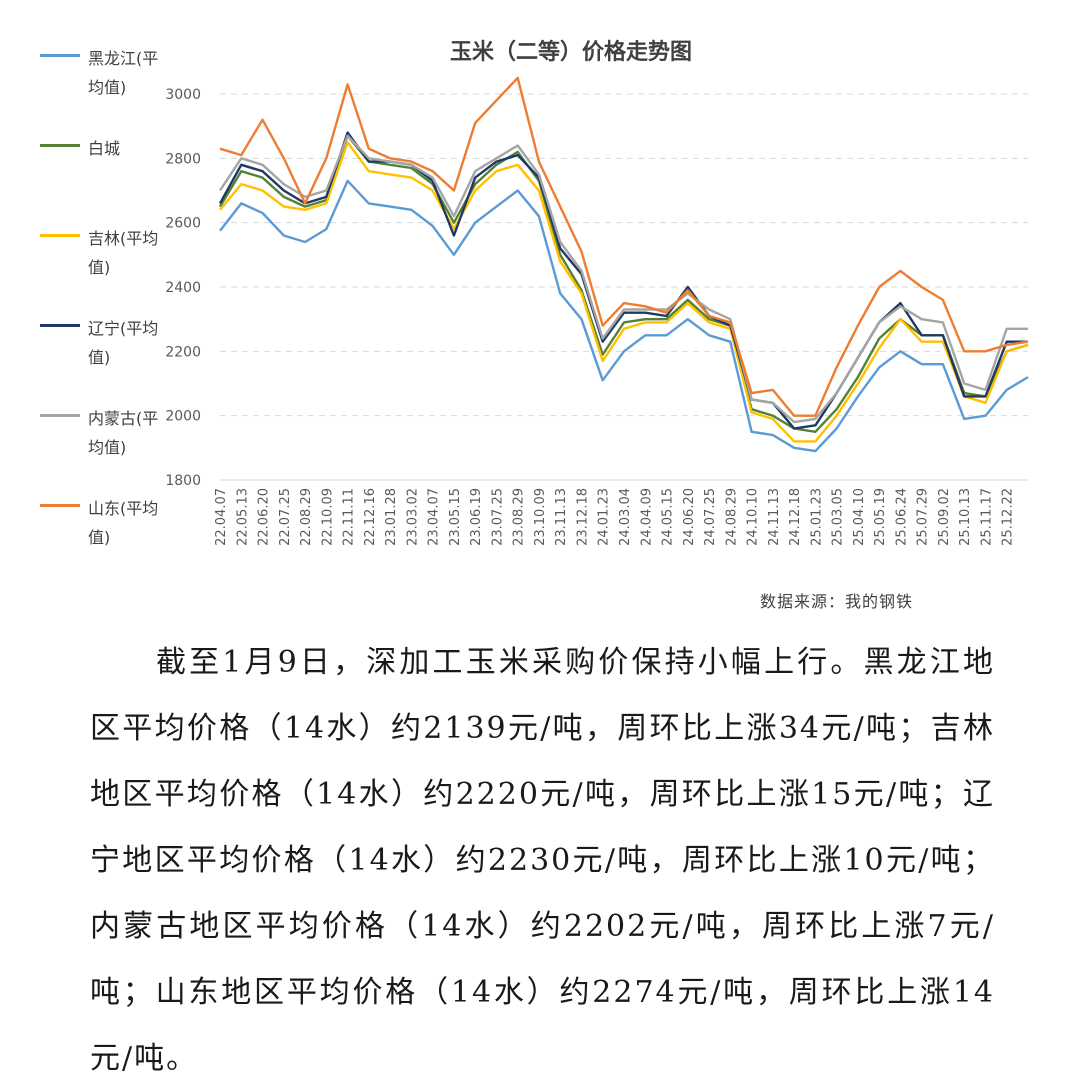  What do you see at coordinates (391, 517) in the screenshot?
I see `x-tick-label: 23.01.28` at bounding box center [391, 517].